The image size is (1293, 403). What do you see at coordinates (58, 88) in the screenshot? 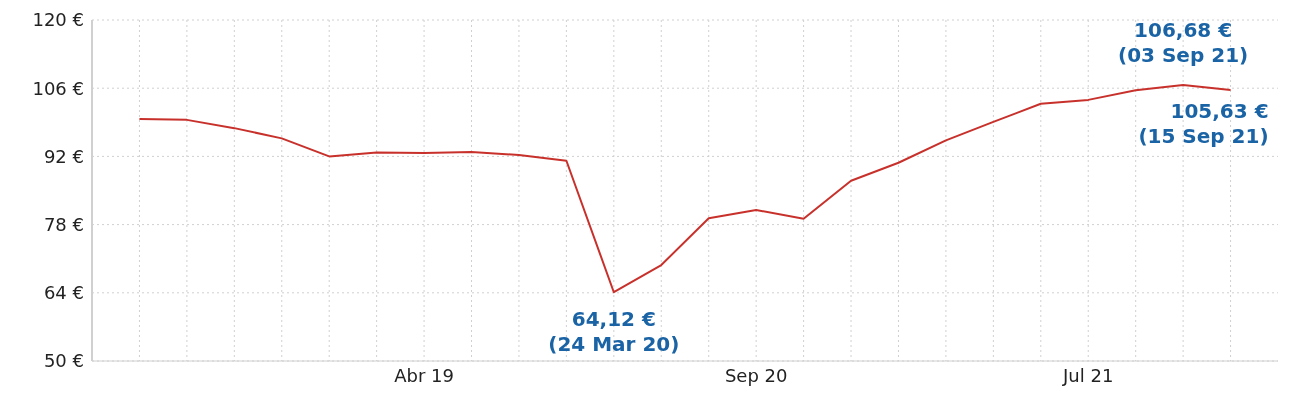
I see `y-tick-label: 106 €` at bounding box center [58, 88].